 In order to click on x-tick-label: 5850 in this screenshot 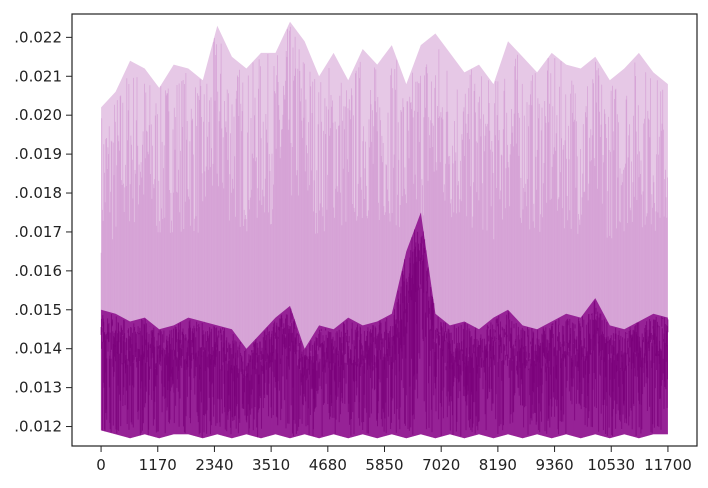, I will do `click(384, 465)`.